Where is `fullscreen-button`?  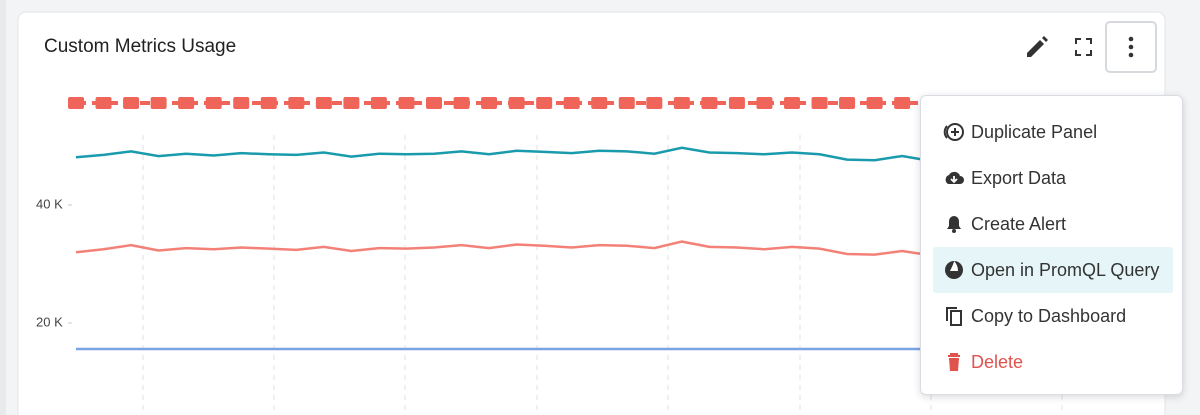 fullscreen-button is located at coordinates (1083, 47).